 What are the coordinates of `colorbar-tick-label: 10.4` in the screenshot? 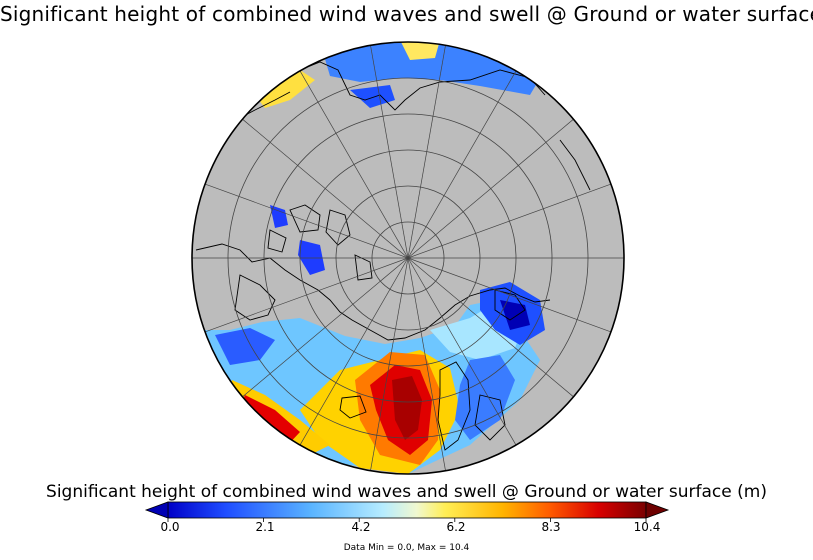 It's located at (647, 527).